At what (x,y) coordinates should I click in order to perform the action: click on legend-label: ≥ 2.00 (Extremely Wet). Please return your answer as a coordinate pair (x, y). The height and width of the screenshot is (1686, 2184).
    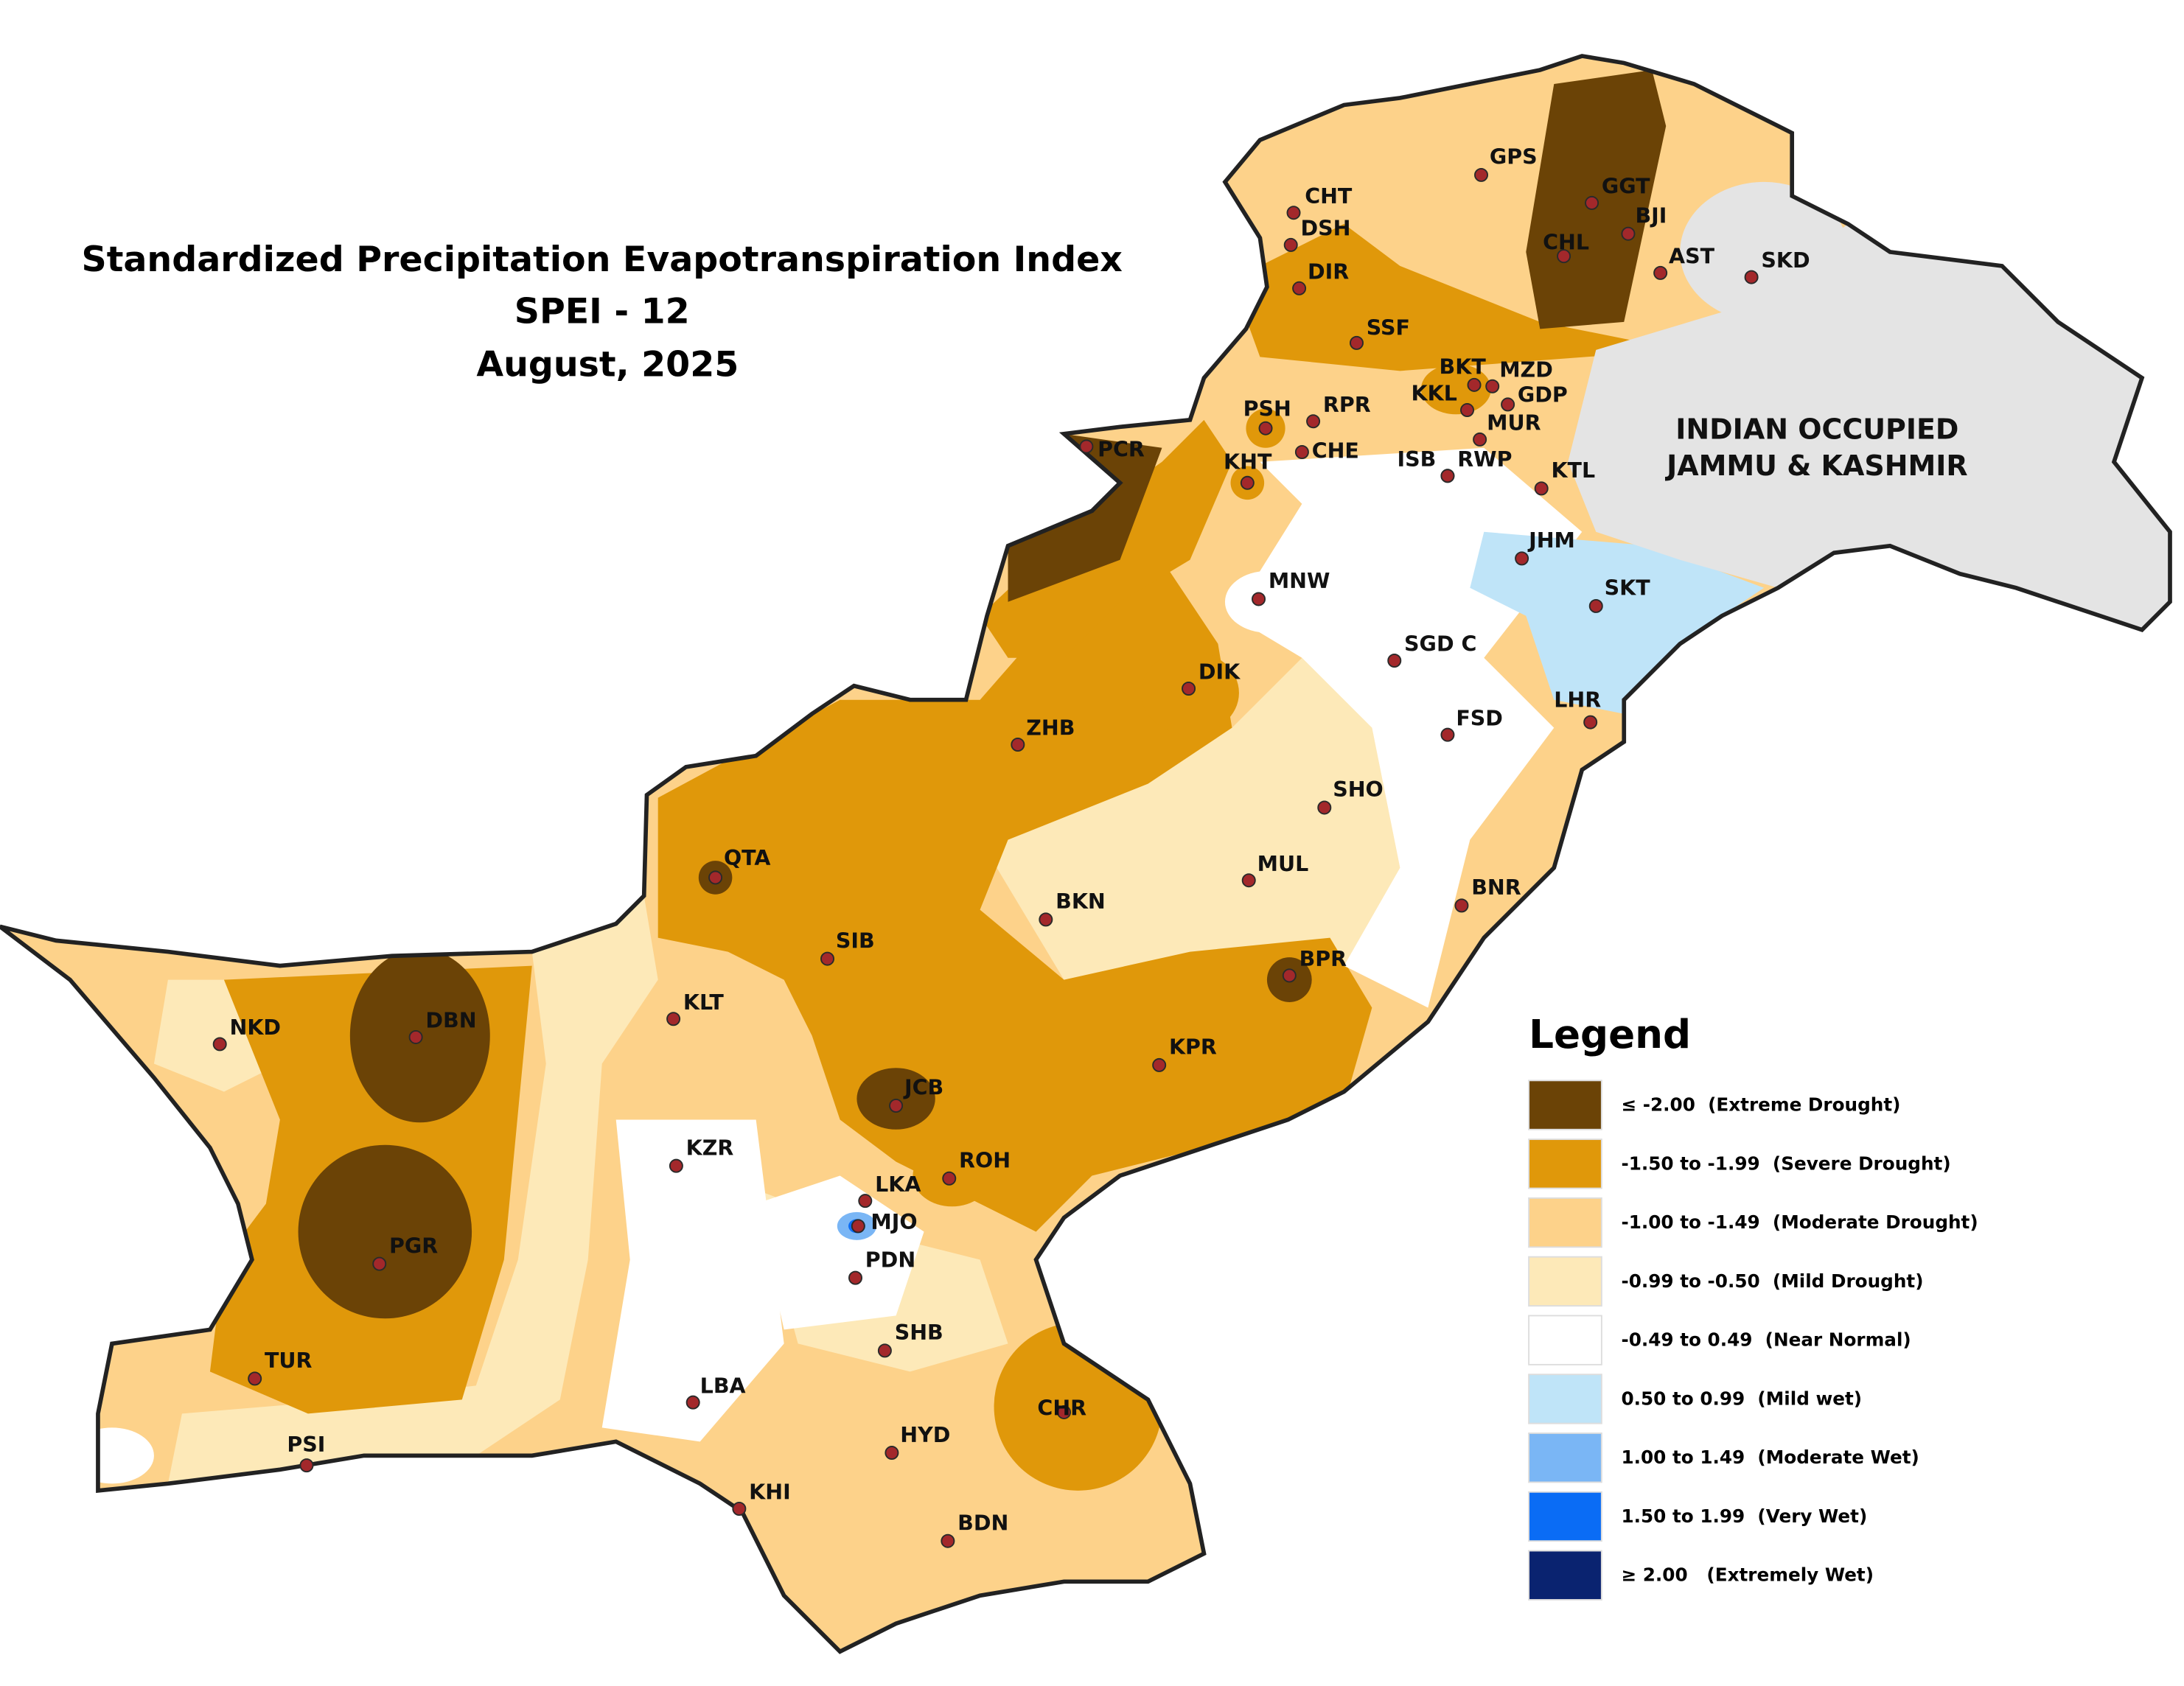
    Looking at the image, I should click on (1747, 1575).